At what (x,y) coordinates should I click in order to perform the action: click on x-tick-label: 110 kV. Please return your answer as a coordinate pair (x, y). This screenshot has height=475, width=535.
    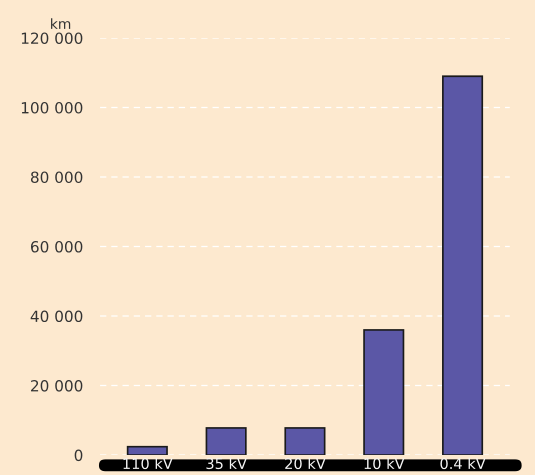
    Looking at the image, I should click on (148, 464).